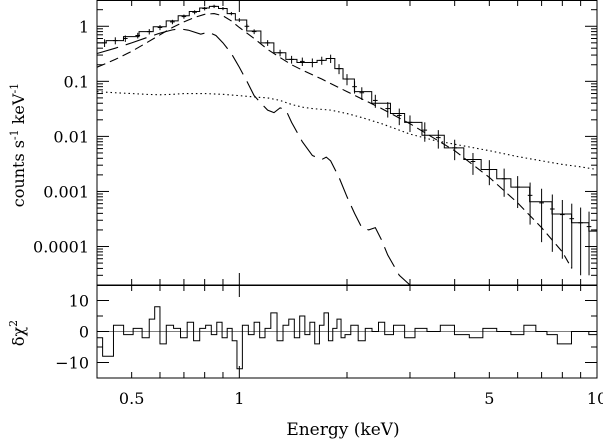 This screenshot has height=446, width=603. I want to click on y-tick-label: 0.1, so click(76, 81).